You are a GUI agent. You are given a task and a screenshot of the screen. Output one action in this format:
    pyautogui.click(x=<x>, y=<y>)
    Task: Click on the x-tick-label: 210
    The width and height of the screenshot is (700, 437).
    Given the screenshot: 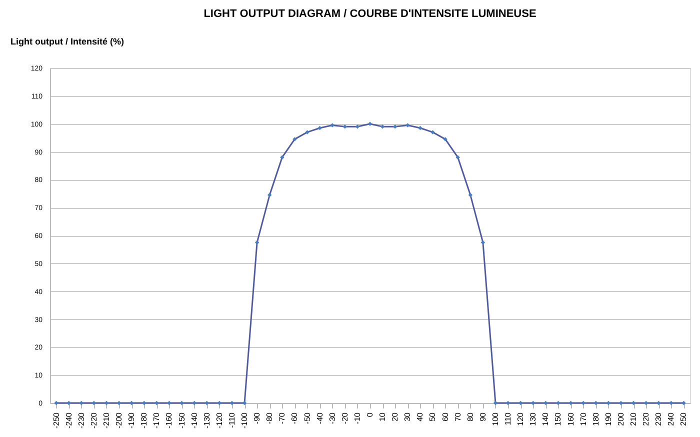 What is the action you would take?
    pyautogui.click(x=633, y=419)
    